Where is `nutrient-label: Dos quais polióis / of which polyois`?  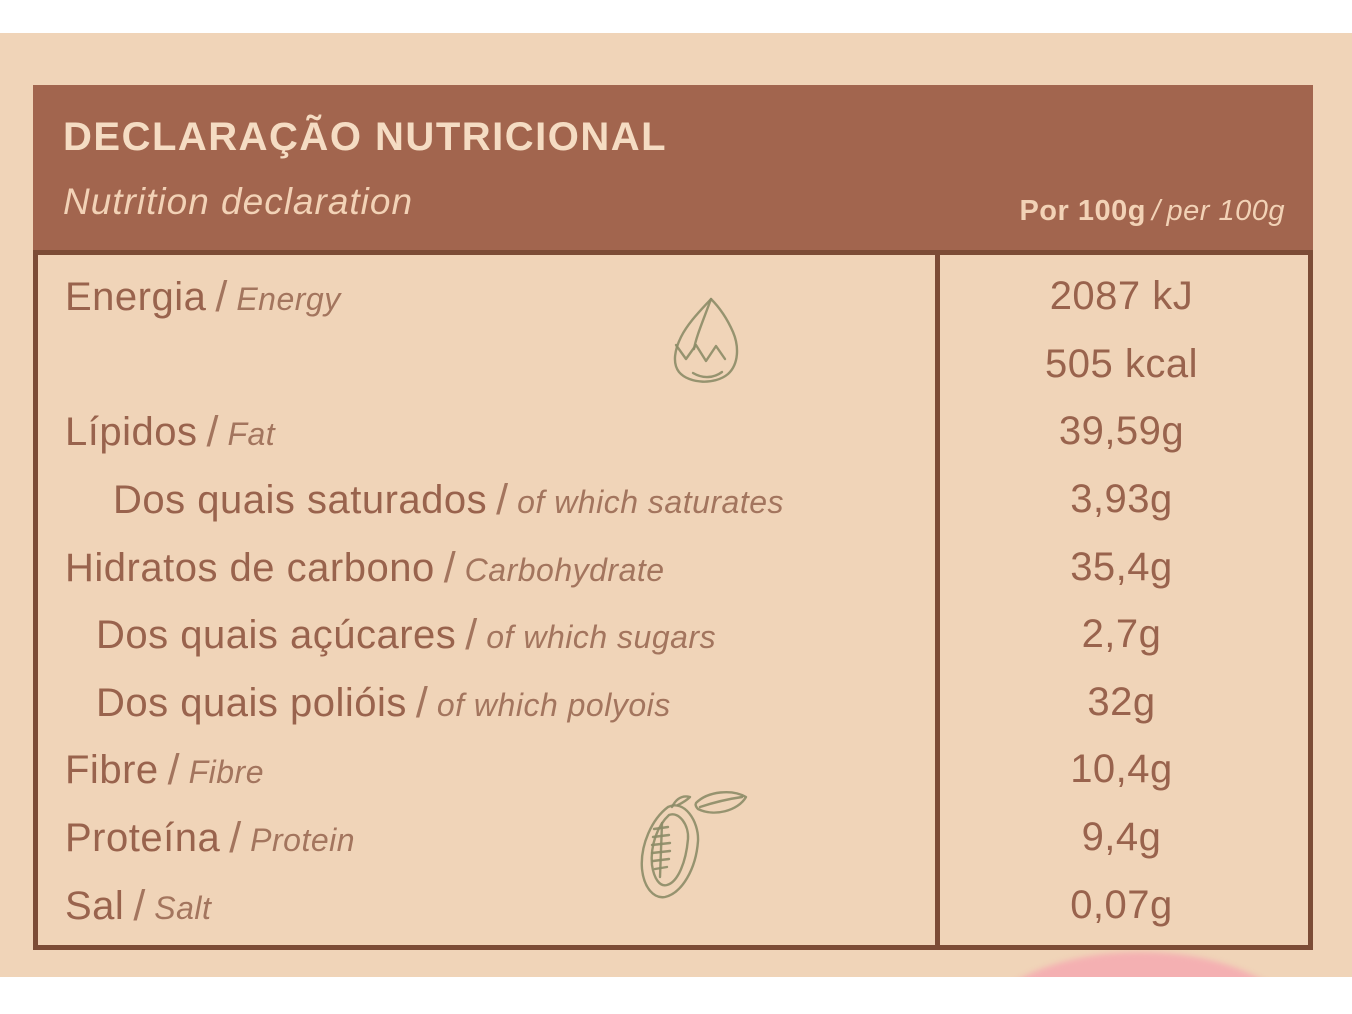 nutrient-label: Dos quais polióis / of which polyois is located at coordinates (486, 702).